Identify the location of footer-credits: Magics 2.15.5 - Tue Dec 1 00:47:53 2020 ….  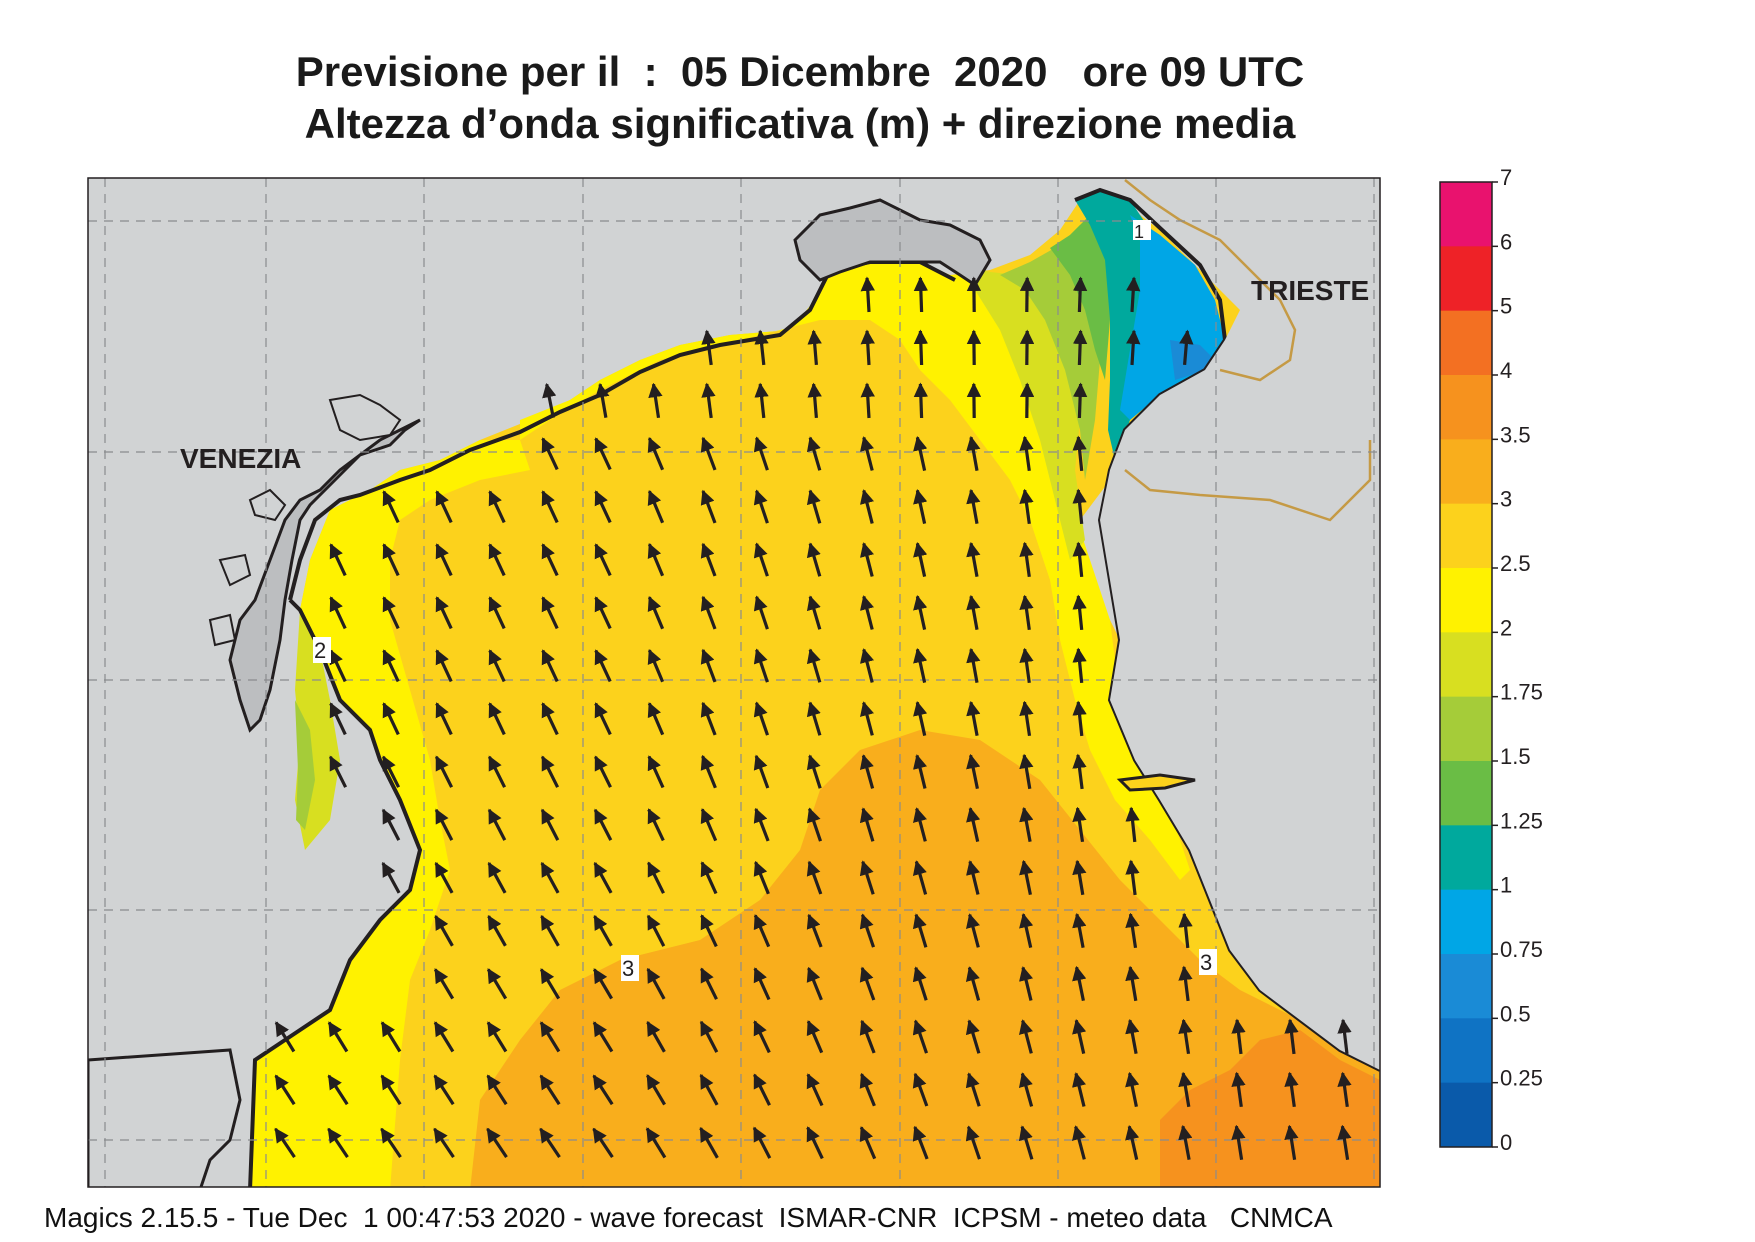
(688, 1217).